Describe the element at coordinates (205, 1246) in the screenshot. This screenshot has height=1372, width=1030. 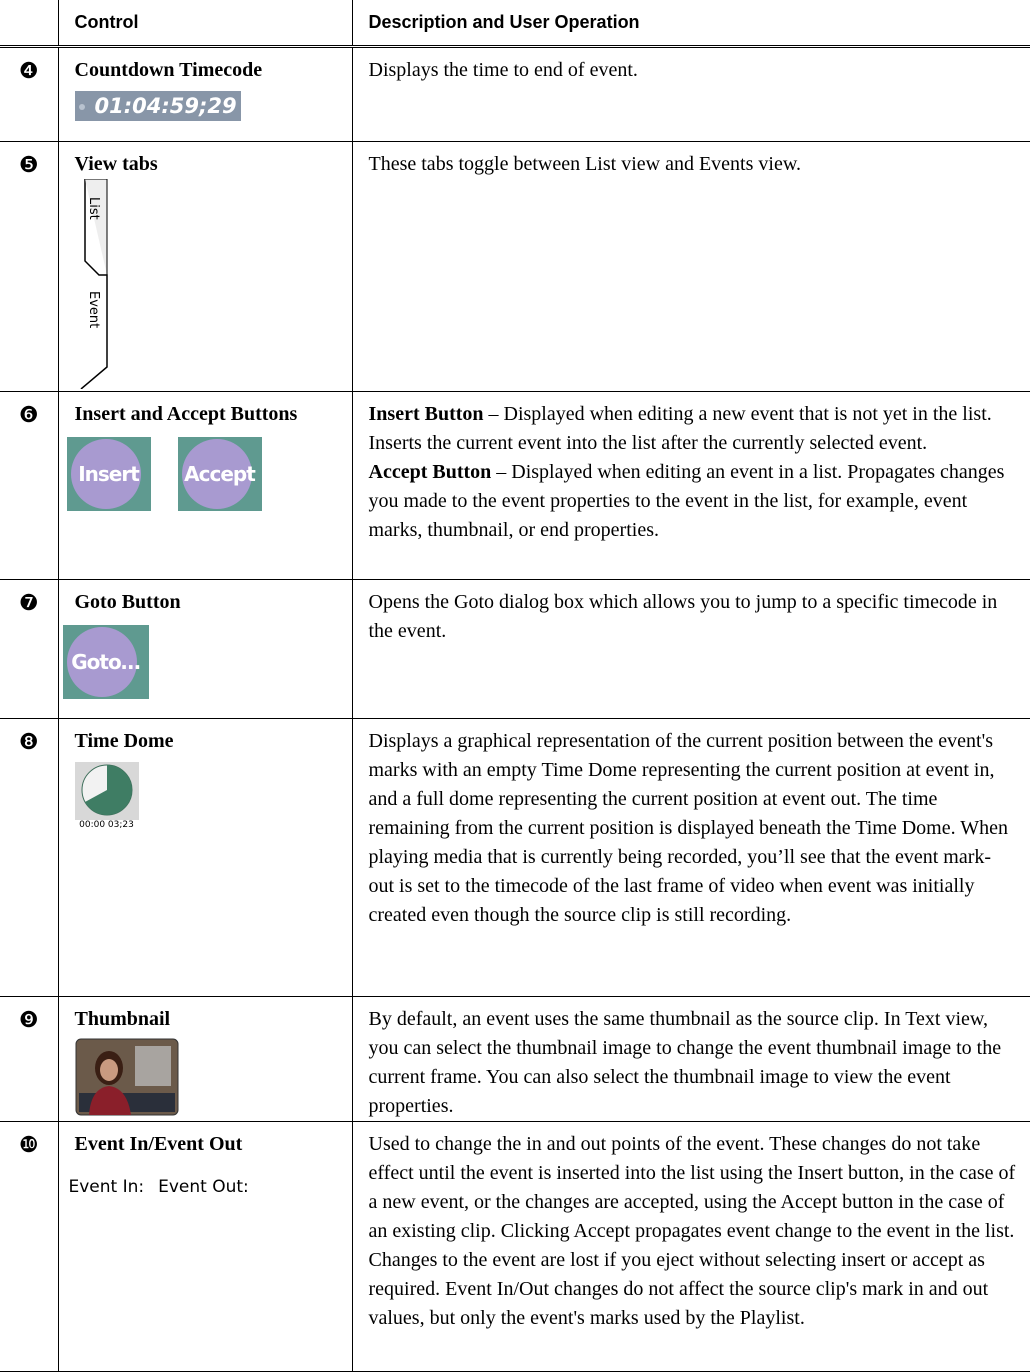
I see `control-cell: Event In/Event Out Event In: Event Out:` at that location.